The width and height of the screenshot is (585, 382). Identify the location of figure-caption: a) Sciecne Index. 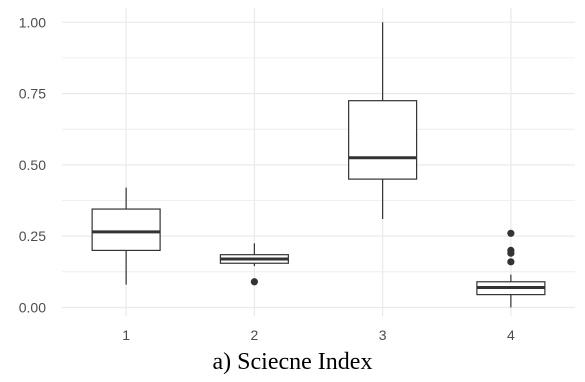
(292, 362).